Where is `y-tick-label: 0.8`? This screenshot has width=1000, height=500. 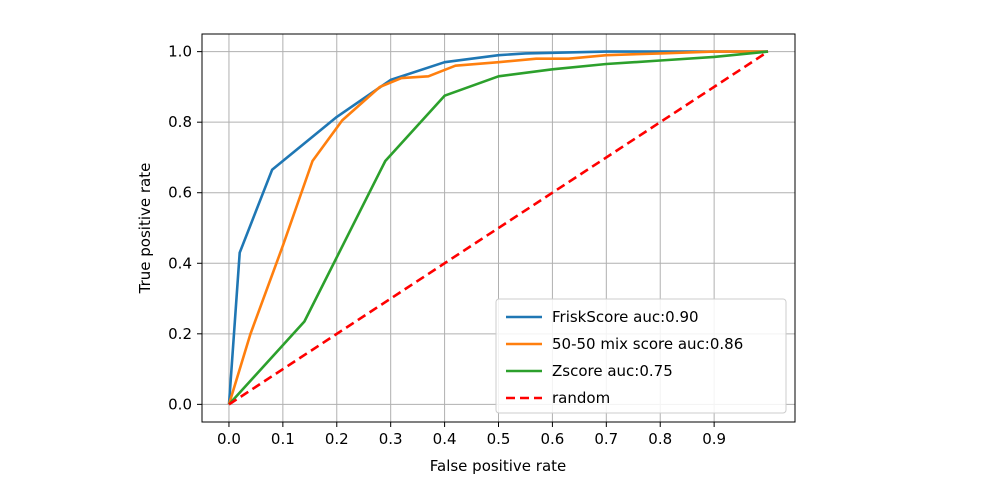
y-tick-label: 0.8 is located at coordinates (180, 122).